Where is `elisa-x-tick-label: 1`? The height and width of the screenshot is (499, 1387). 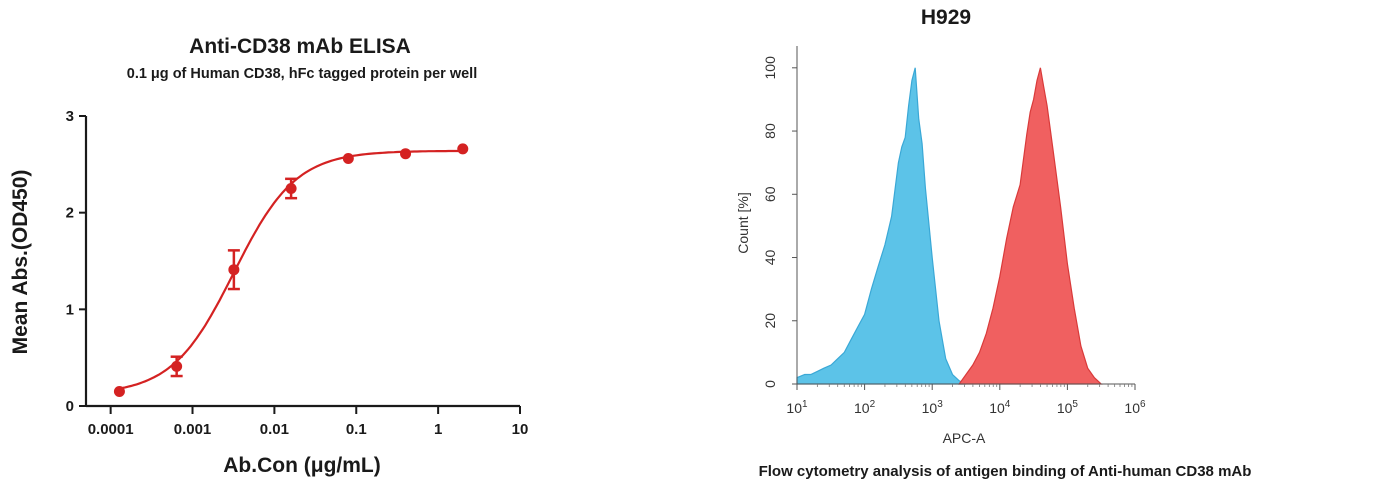
elisa-x-tick-label: 1 is located at coordinates (438, 429).